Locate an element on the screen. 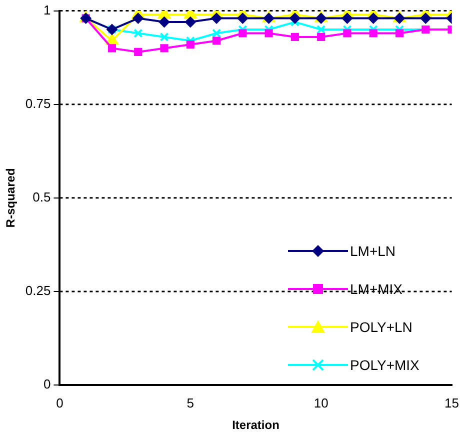 The width and height of the screenshot is (462, 437). legend-label: LM+LN is located at coordinates (373, 251).